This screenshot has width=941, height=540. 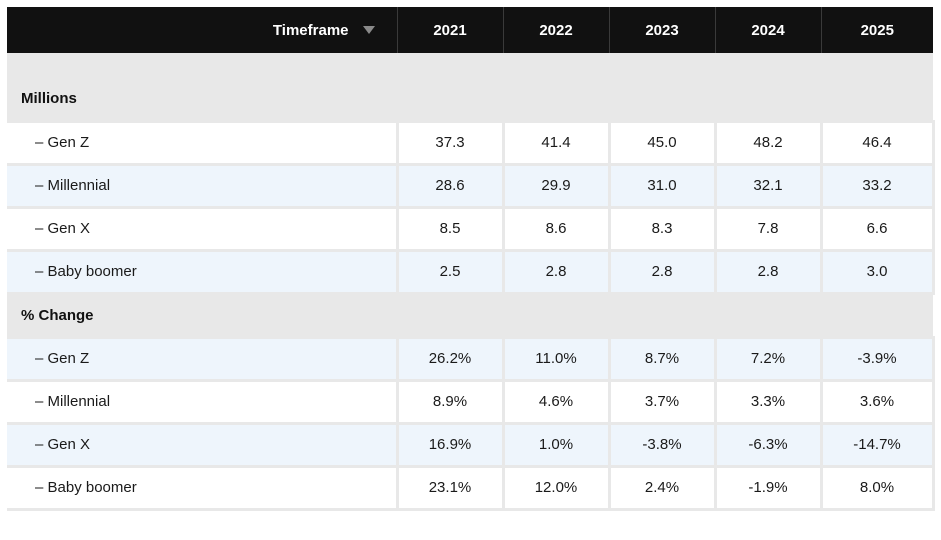 What do you see at coordinates (449, 143) in the screenshot?
I see `value-cell: 37.3` at bounding box center [449, 143].